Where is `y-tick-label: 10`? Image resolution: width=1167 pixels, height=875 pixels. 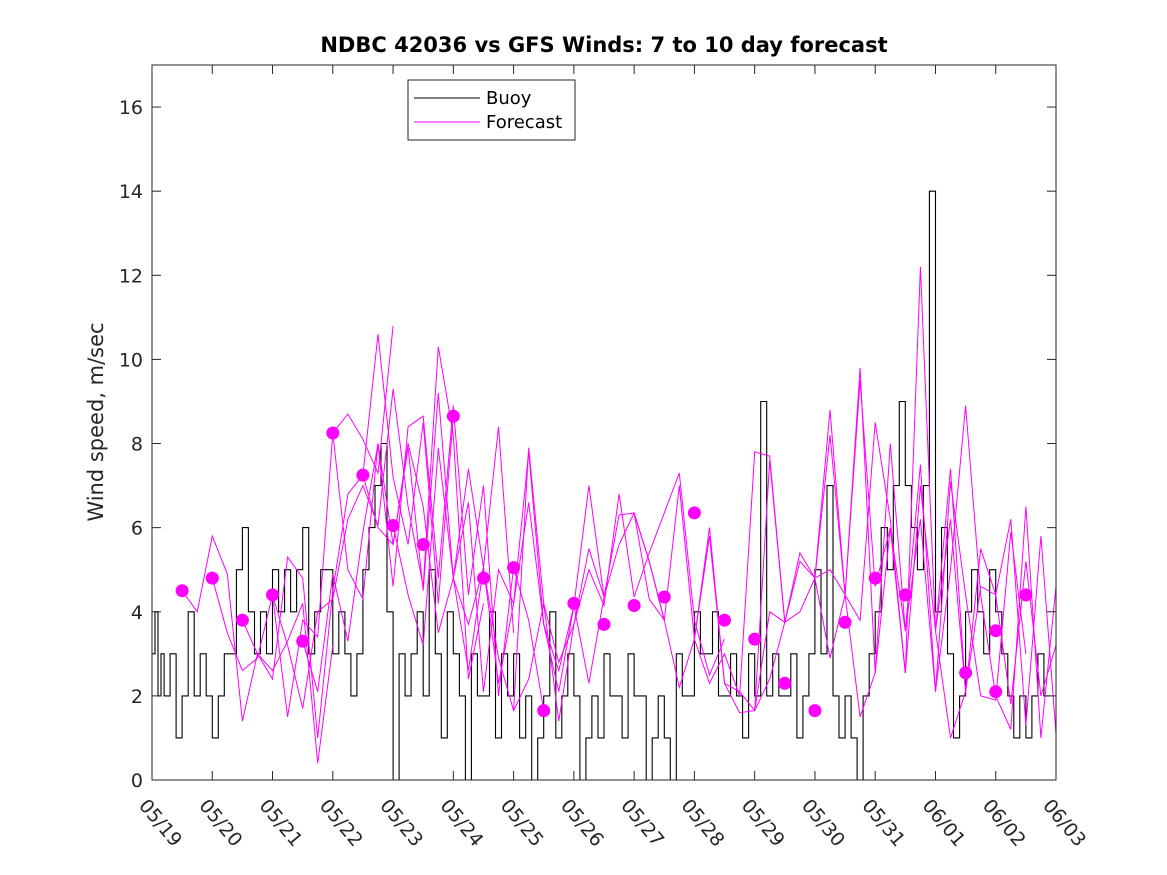
y-tick-label: 10 is located at coordinates (131, 360).